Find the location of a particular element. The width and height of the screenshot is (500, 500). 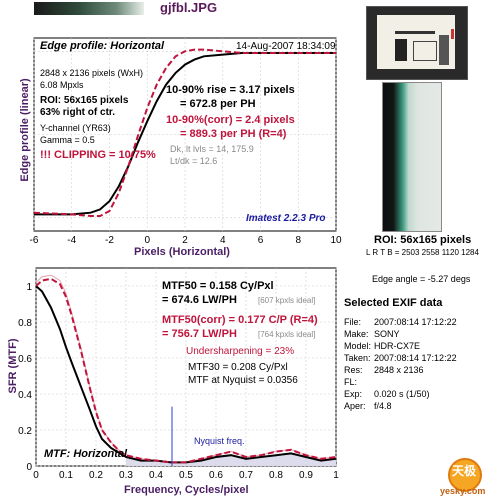

rise-text: 10-90% rise = 3.17 pixels is located at coordinates (230, 90).